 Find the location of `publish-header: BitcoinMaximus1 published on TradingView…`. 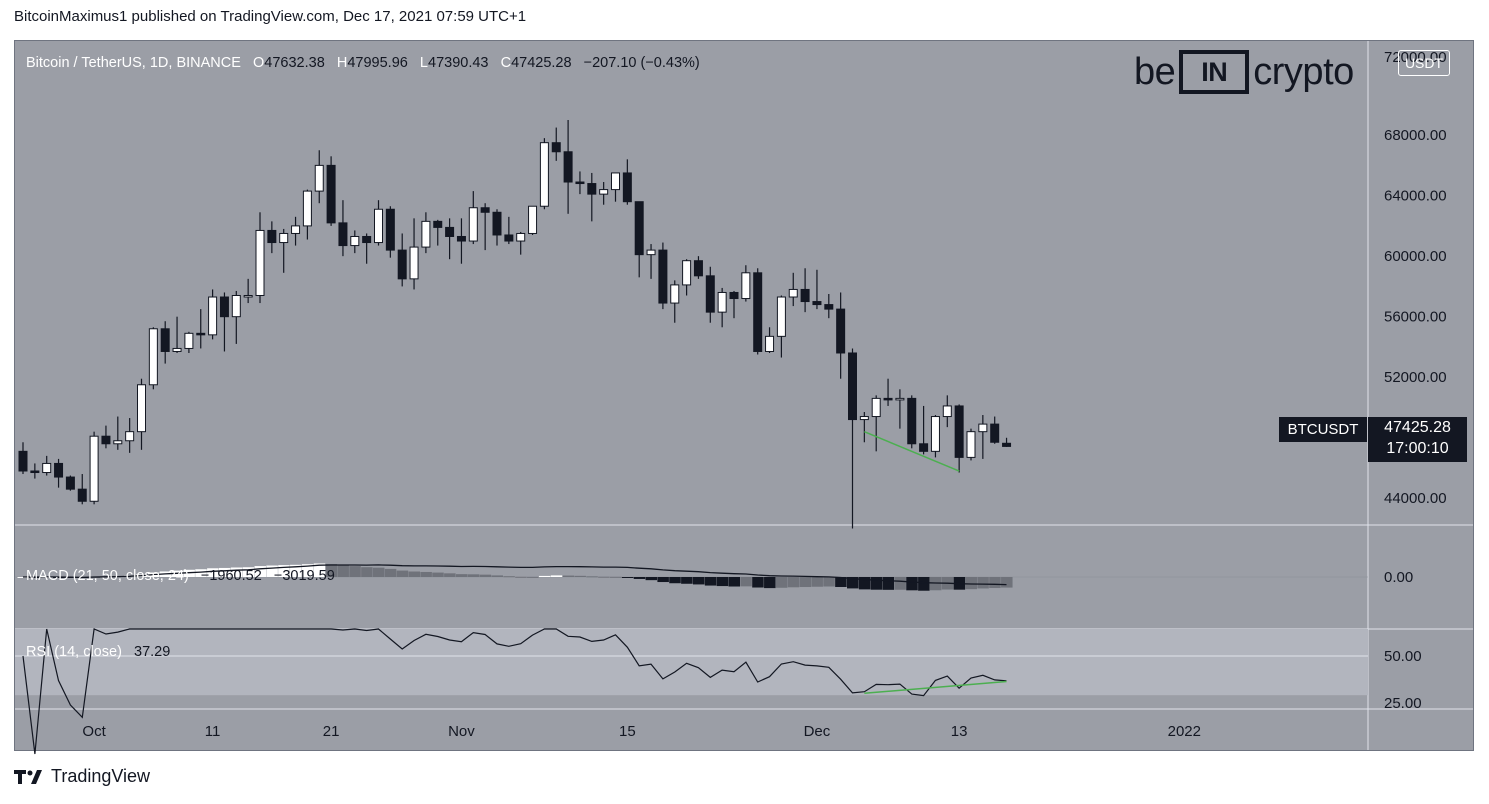

publish-header: BitcoinMaximus1 published on TradingView… is located at coordinates (270, 16).